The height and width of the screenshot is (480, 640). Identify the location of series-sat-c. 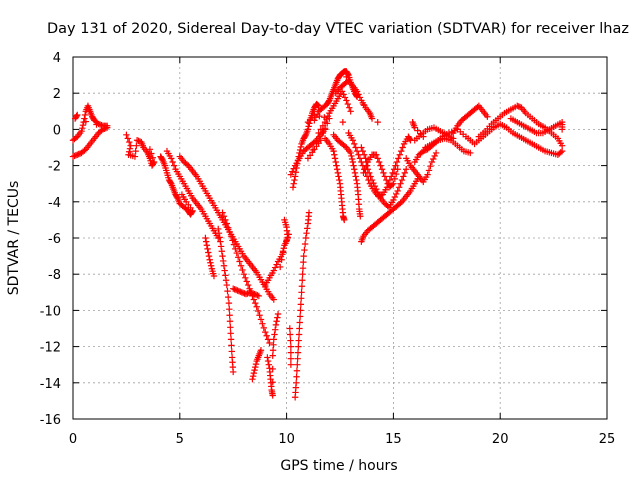
(140, 150).